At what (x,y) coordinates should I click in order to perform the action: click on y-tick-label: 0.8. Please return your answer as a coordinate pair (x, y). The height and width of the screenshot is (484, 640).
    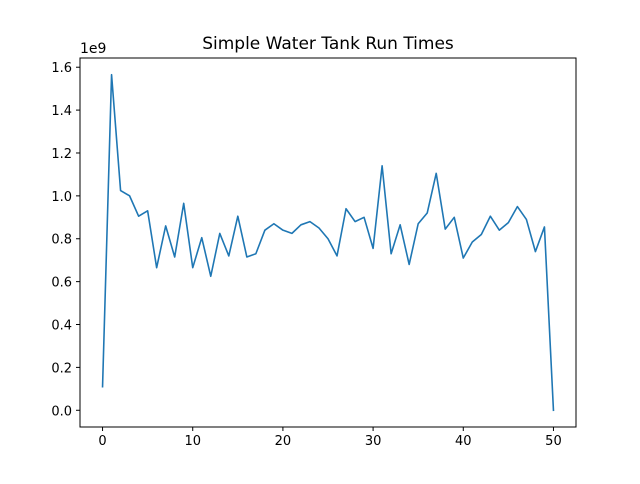
    Looking at the image, I should click on (61, 240).